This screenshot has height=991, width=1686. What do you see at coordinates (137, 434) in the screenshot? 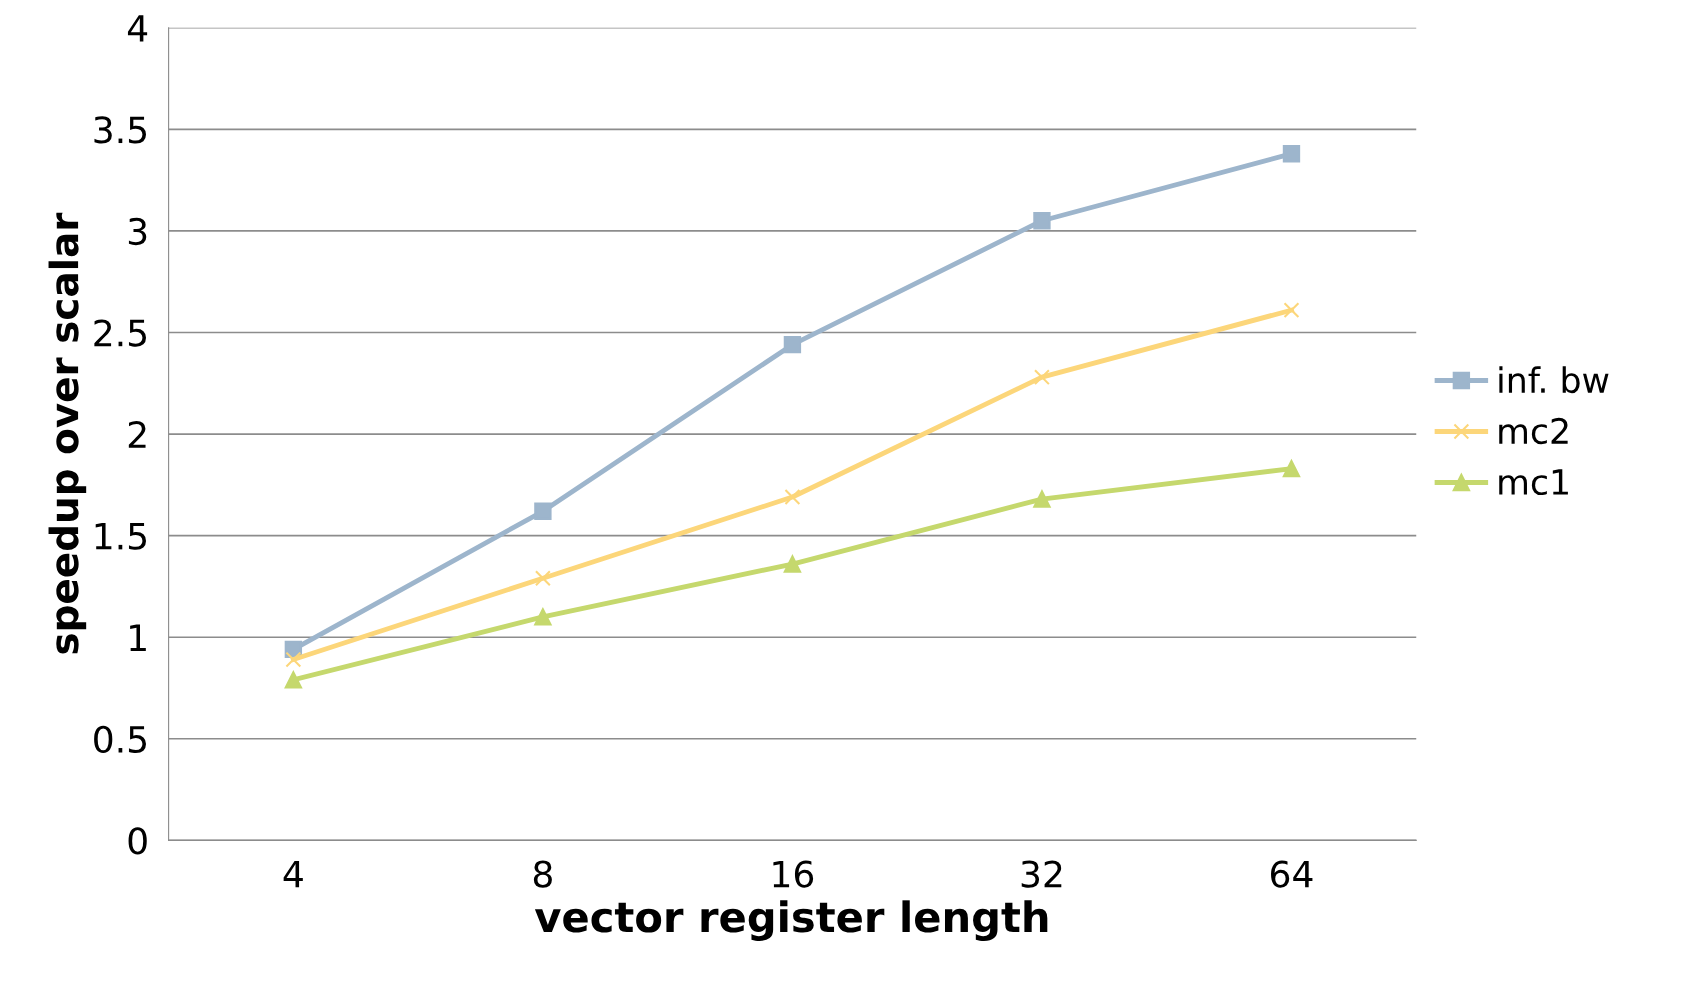
I see `y-tick-label: 2` at bounding box center [137, 434].